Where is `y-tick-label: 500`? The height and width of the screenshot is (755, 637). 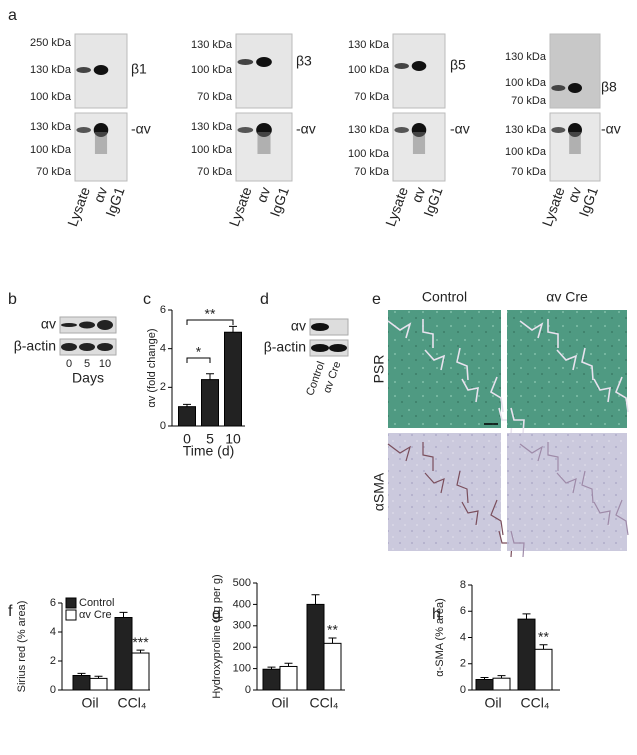 y-tick-label: 500 is located at coordinates (242, 583).